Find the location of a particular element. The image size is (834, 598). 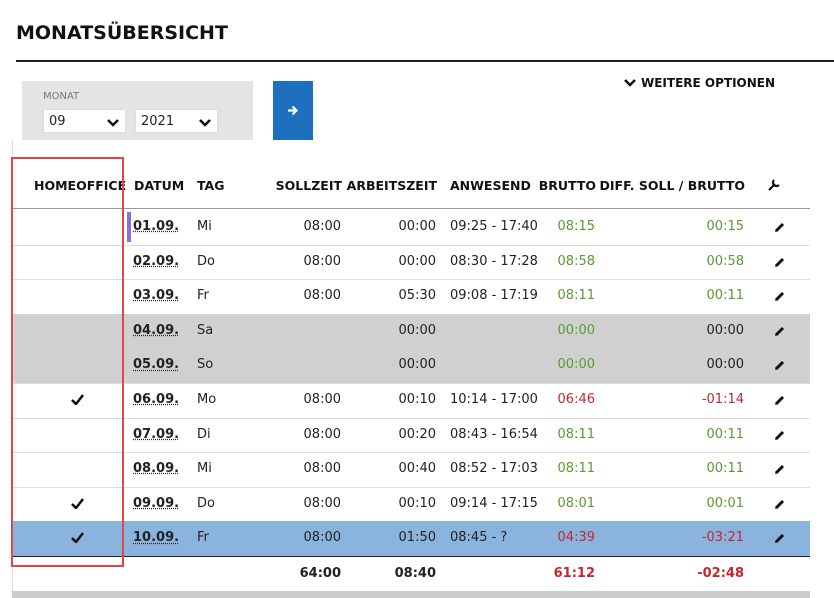

arbeitszeit-cell: 01:50 is located at coordinates (417, 538).